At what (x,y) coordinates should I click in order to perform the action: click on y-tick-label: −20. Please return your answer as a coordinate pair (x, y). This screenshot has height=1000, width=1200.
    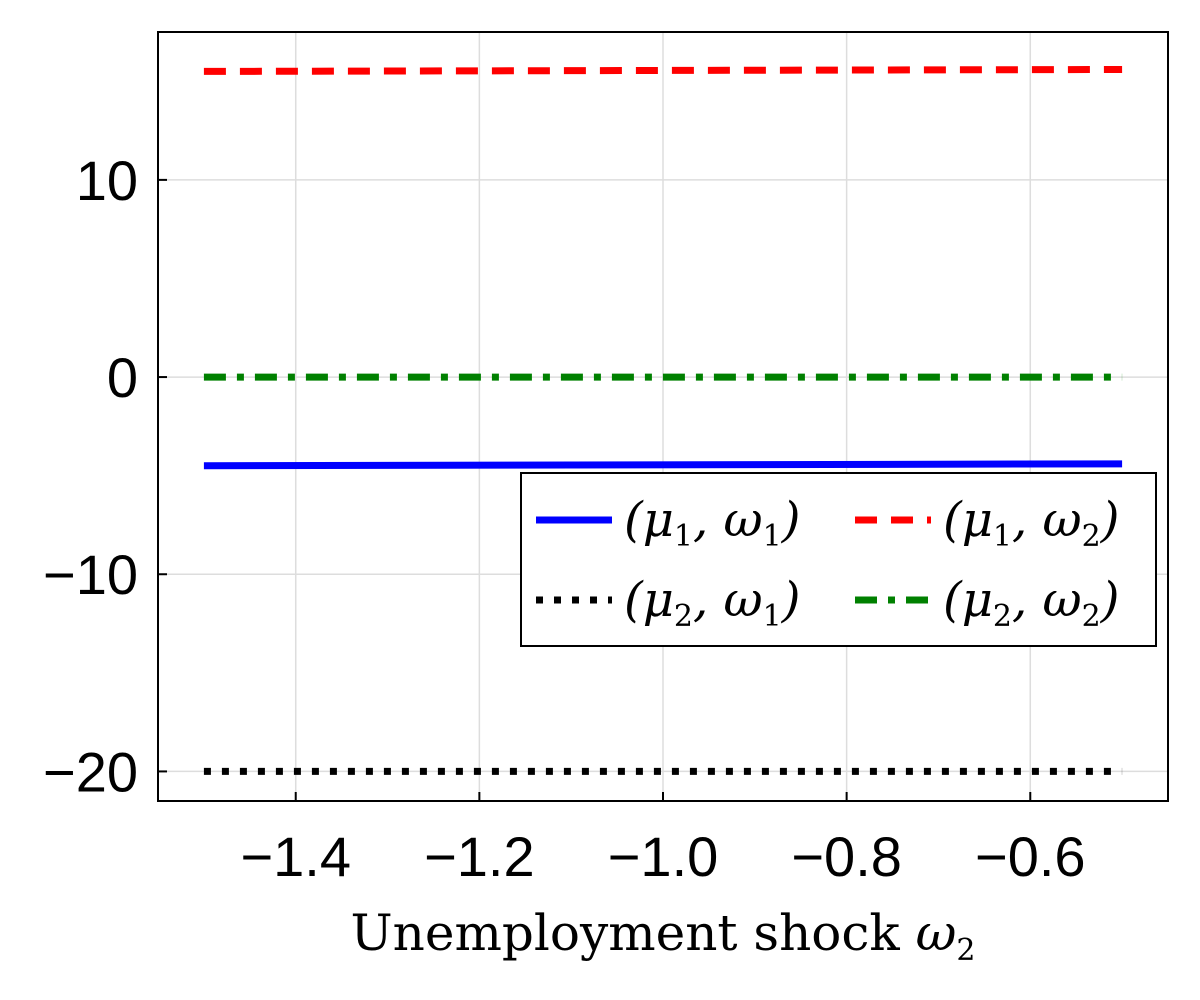
    Looking at the image, I should click on (90, 771).